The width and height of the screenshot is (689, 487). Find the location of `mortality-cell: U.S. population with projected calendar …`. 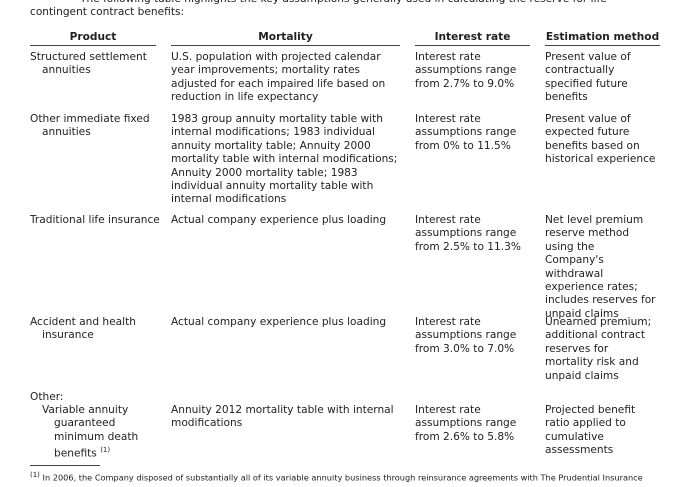

mortality-cell: U.S. population with projected calendar … is located at coordinates (278, 77).